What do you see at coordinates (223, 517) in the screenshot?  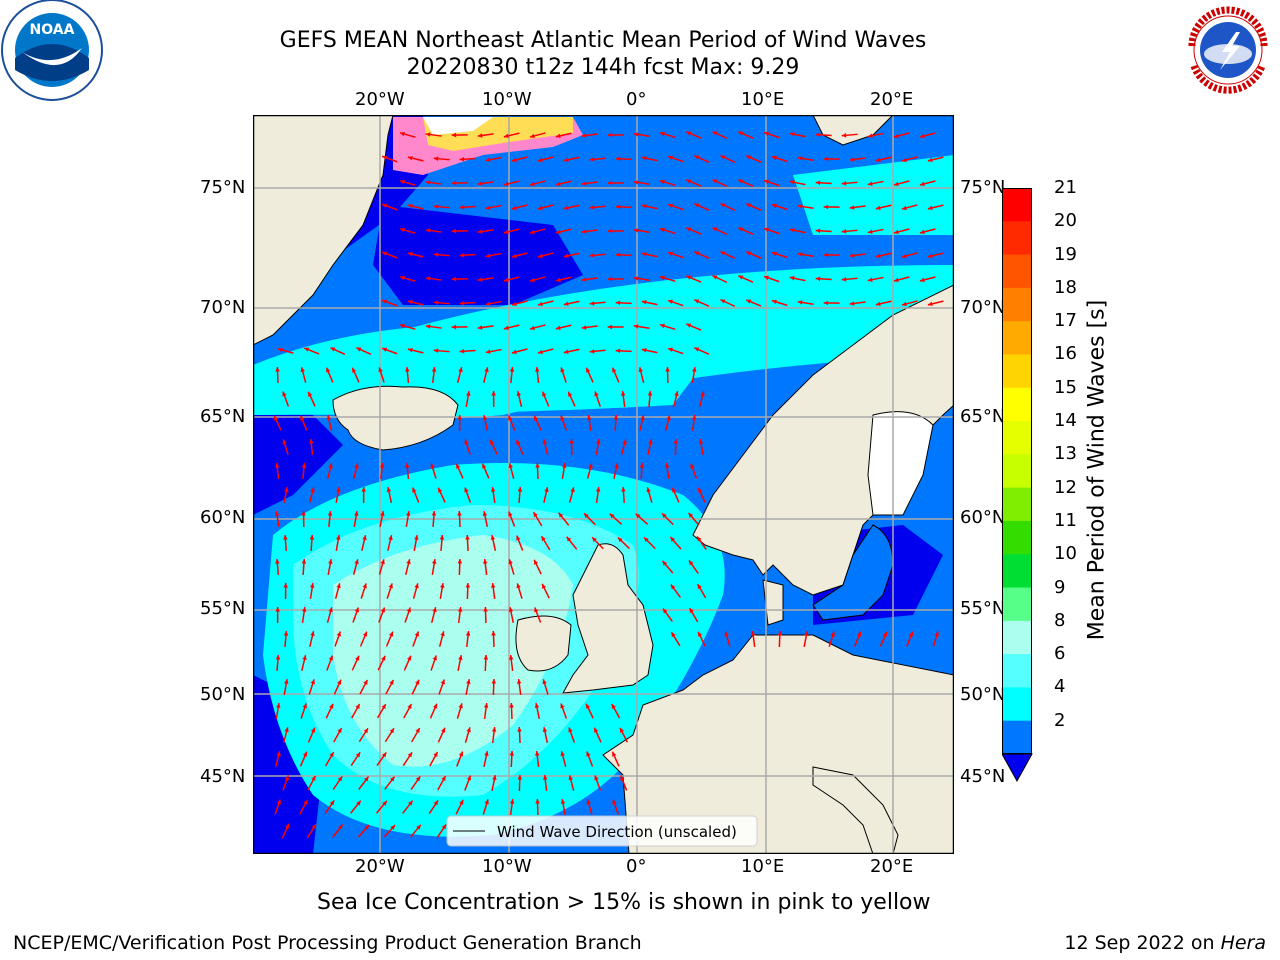 I see `lat-label-left-60n: 60°N` at bounding box center [223, 517].